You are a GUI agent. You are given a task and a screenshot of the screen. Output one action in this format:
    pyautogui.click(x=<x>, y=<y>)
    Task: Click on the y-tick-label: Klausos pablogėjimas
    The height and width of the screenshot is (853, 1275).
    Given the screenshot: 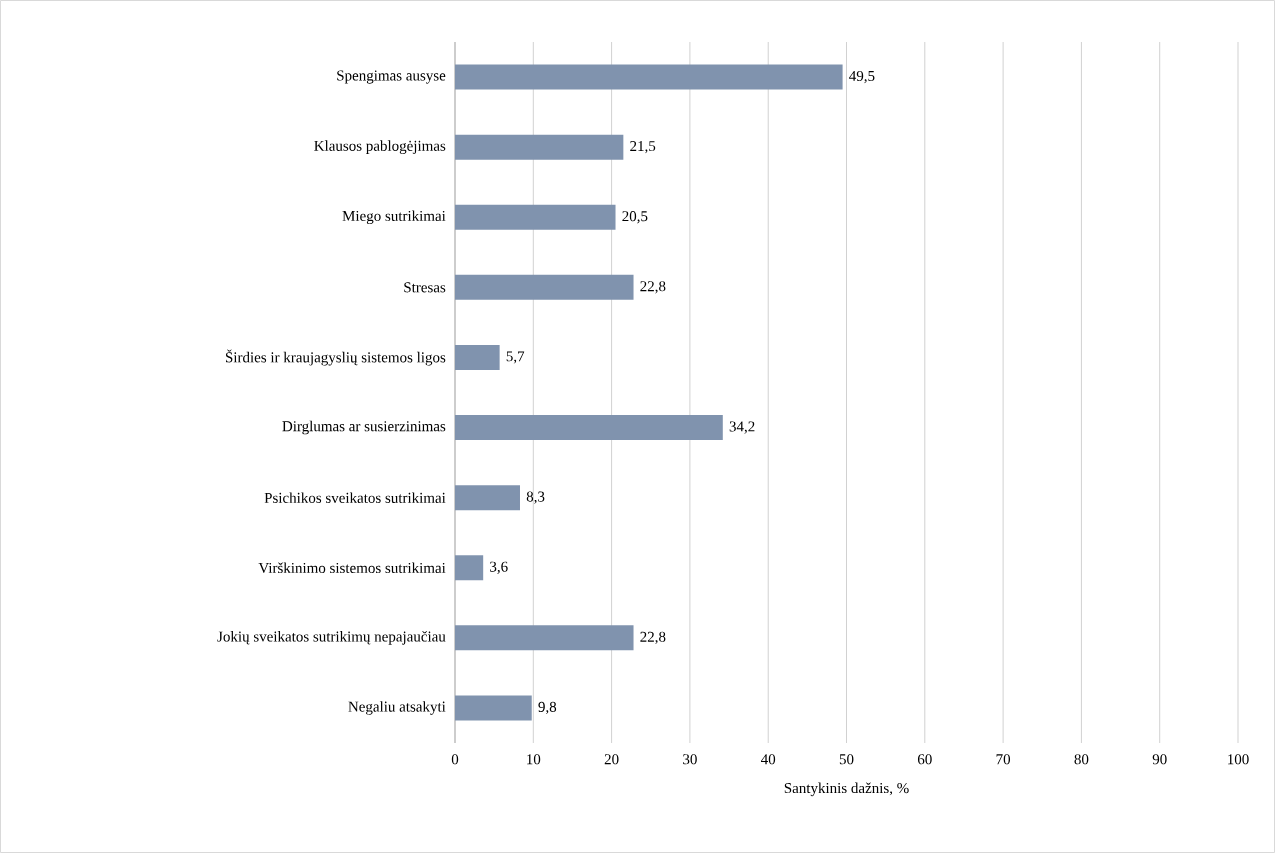 What is the action you would take?
    pyautogui.click(x=380, y=147)
    